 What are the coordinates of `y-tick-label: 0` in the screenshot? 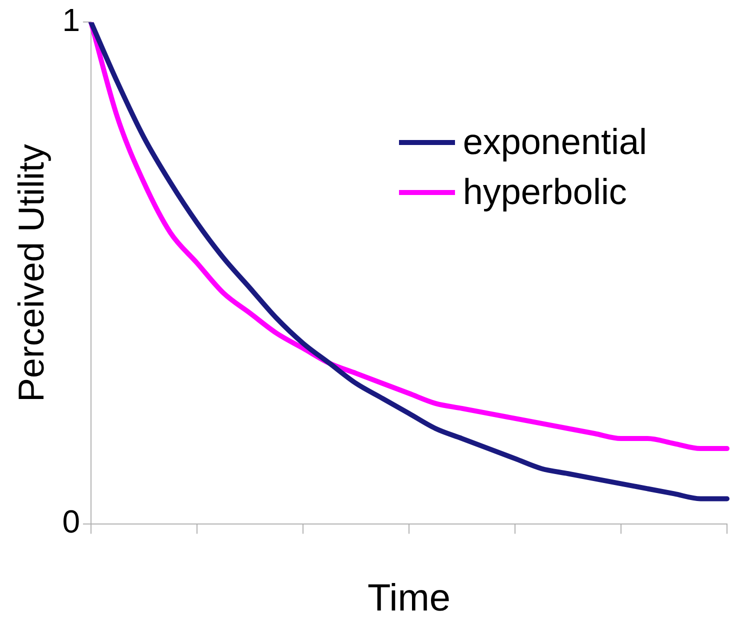 It's located at (71, 522).